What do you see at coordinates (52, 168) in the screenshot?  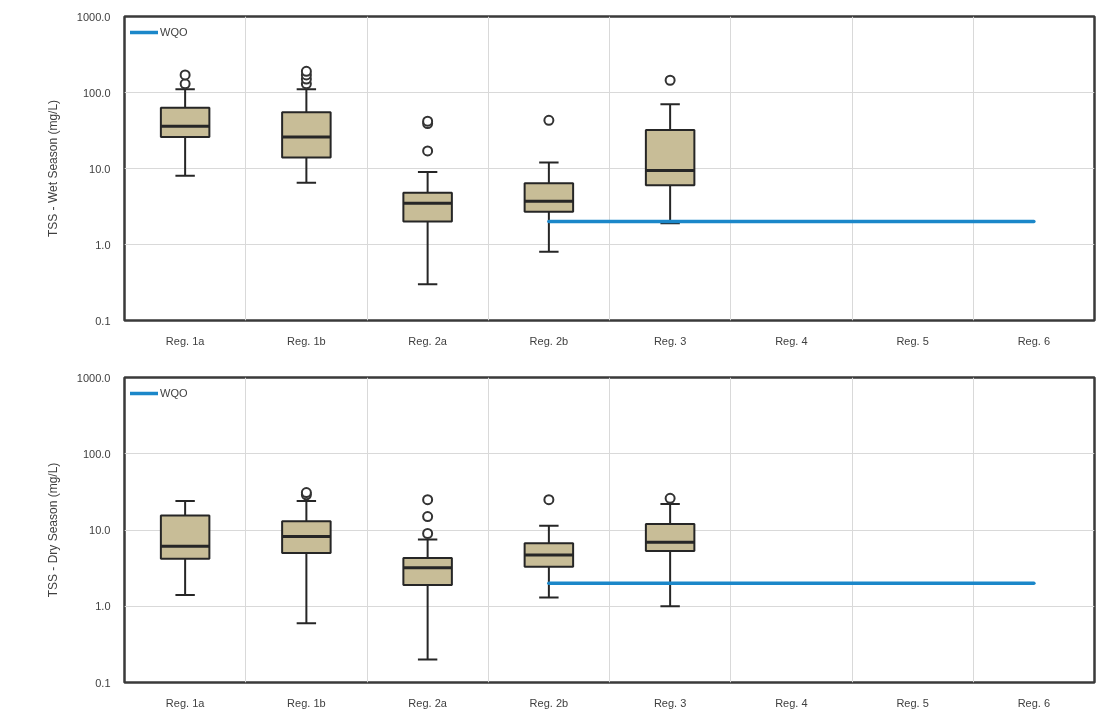 I see `y-axis-title: TSS - Wet Season (mg/L)` at bounding box center [52, 168].